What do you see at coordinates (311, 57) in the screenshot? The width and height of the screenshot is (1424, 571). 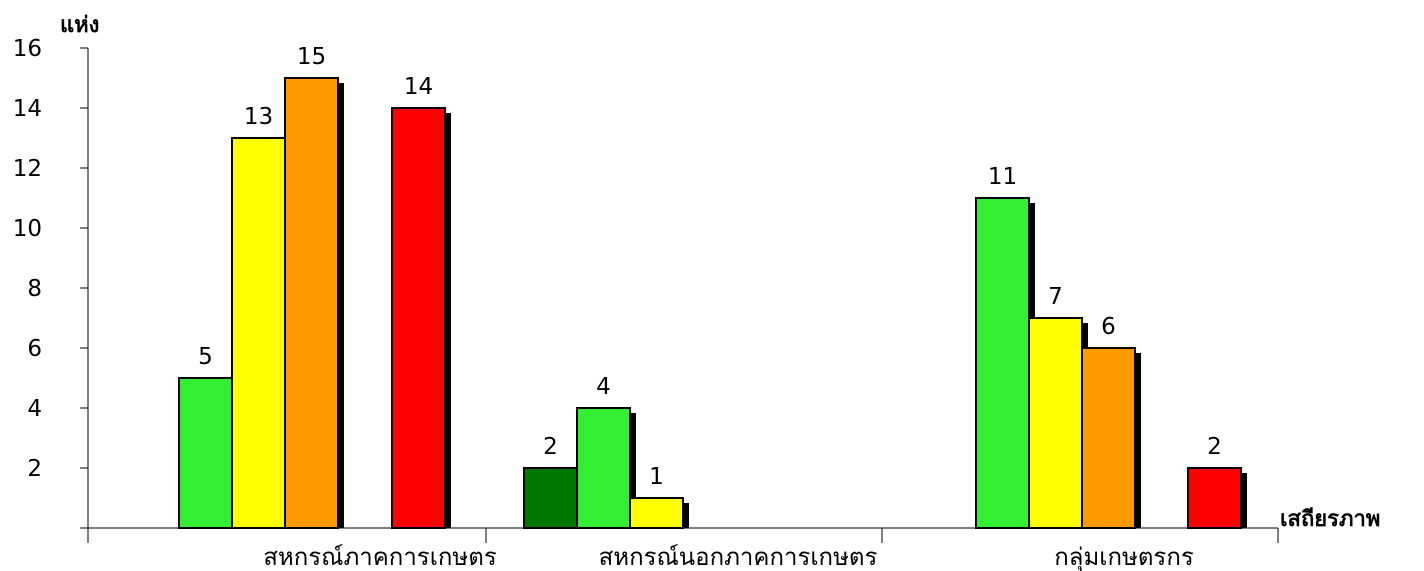 I see `bar-value-label: 15` at bounding box center [311, 57].